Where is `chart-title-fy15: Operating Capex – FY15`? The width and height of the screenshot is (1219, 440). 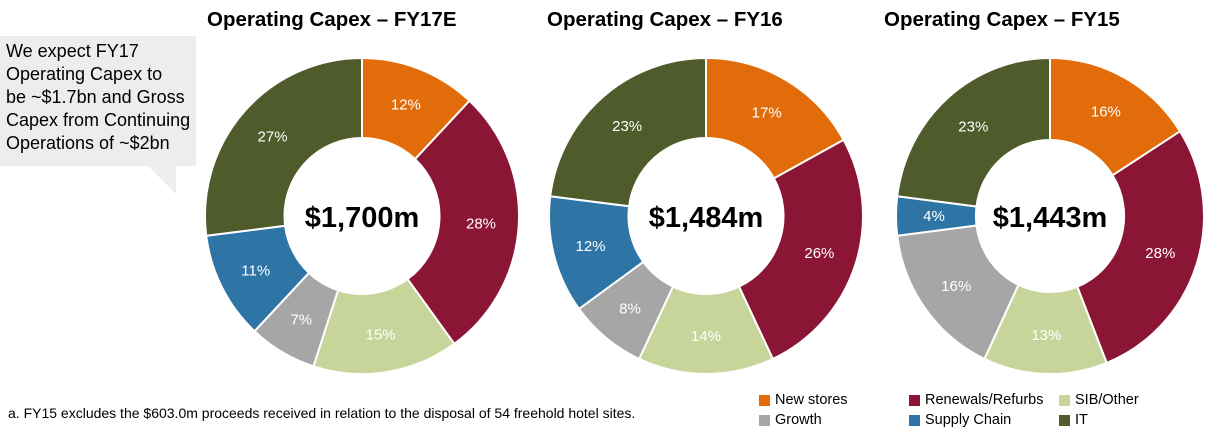 chart-title-fy15: Operating Capex – FY15 is located at coordinates (1002, 19).